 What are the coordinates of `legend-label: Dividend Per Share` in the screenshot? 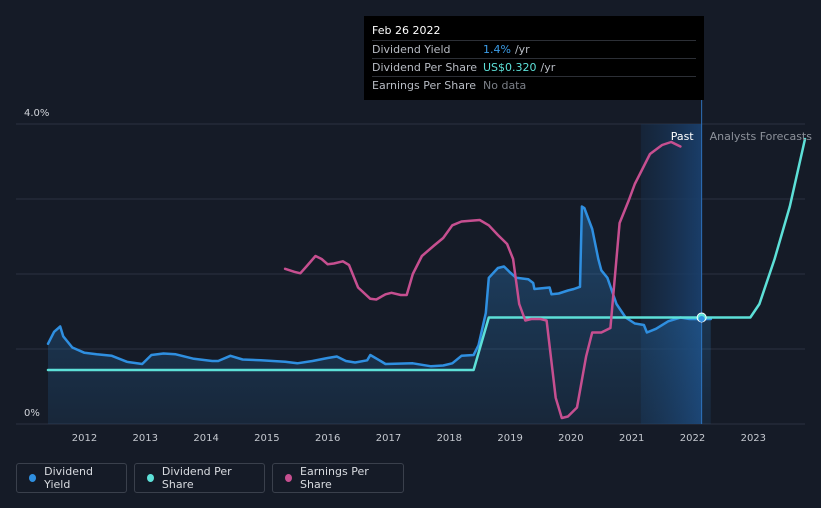 It's located at (196, 478).